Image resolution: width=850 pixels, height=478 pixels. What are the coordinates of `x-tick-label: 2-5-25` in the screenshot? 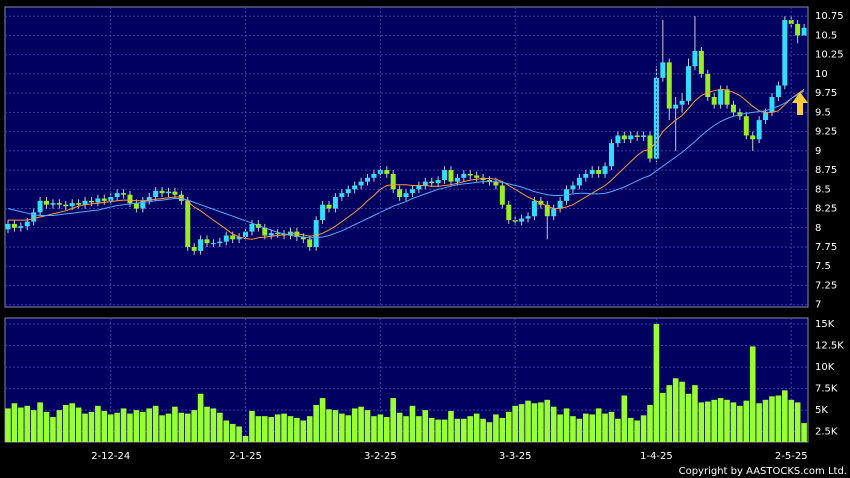 It's located at (791, 456).